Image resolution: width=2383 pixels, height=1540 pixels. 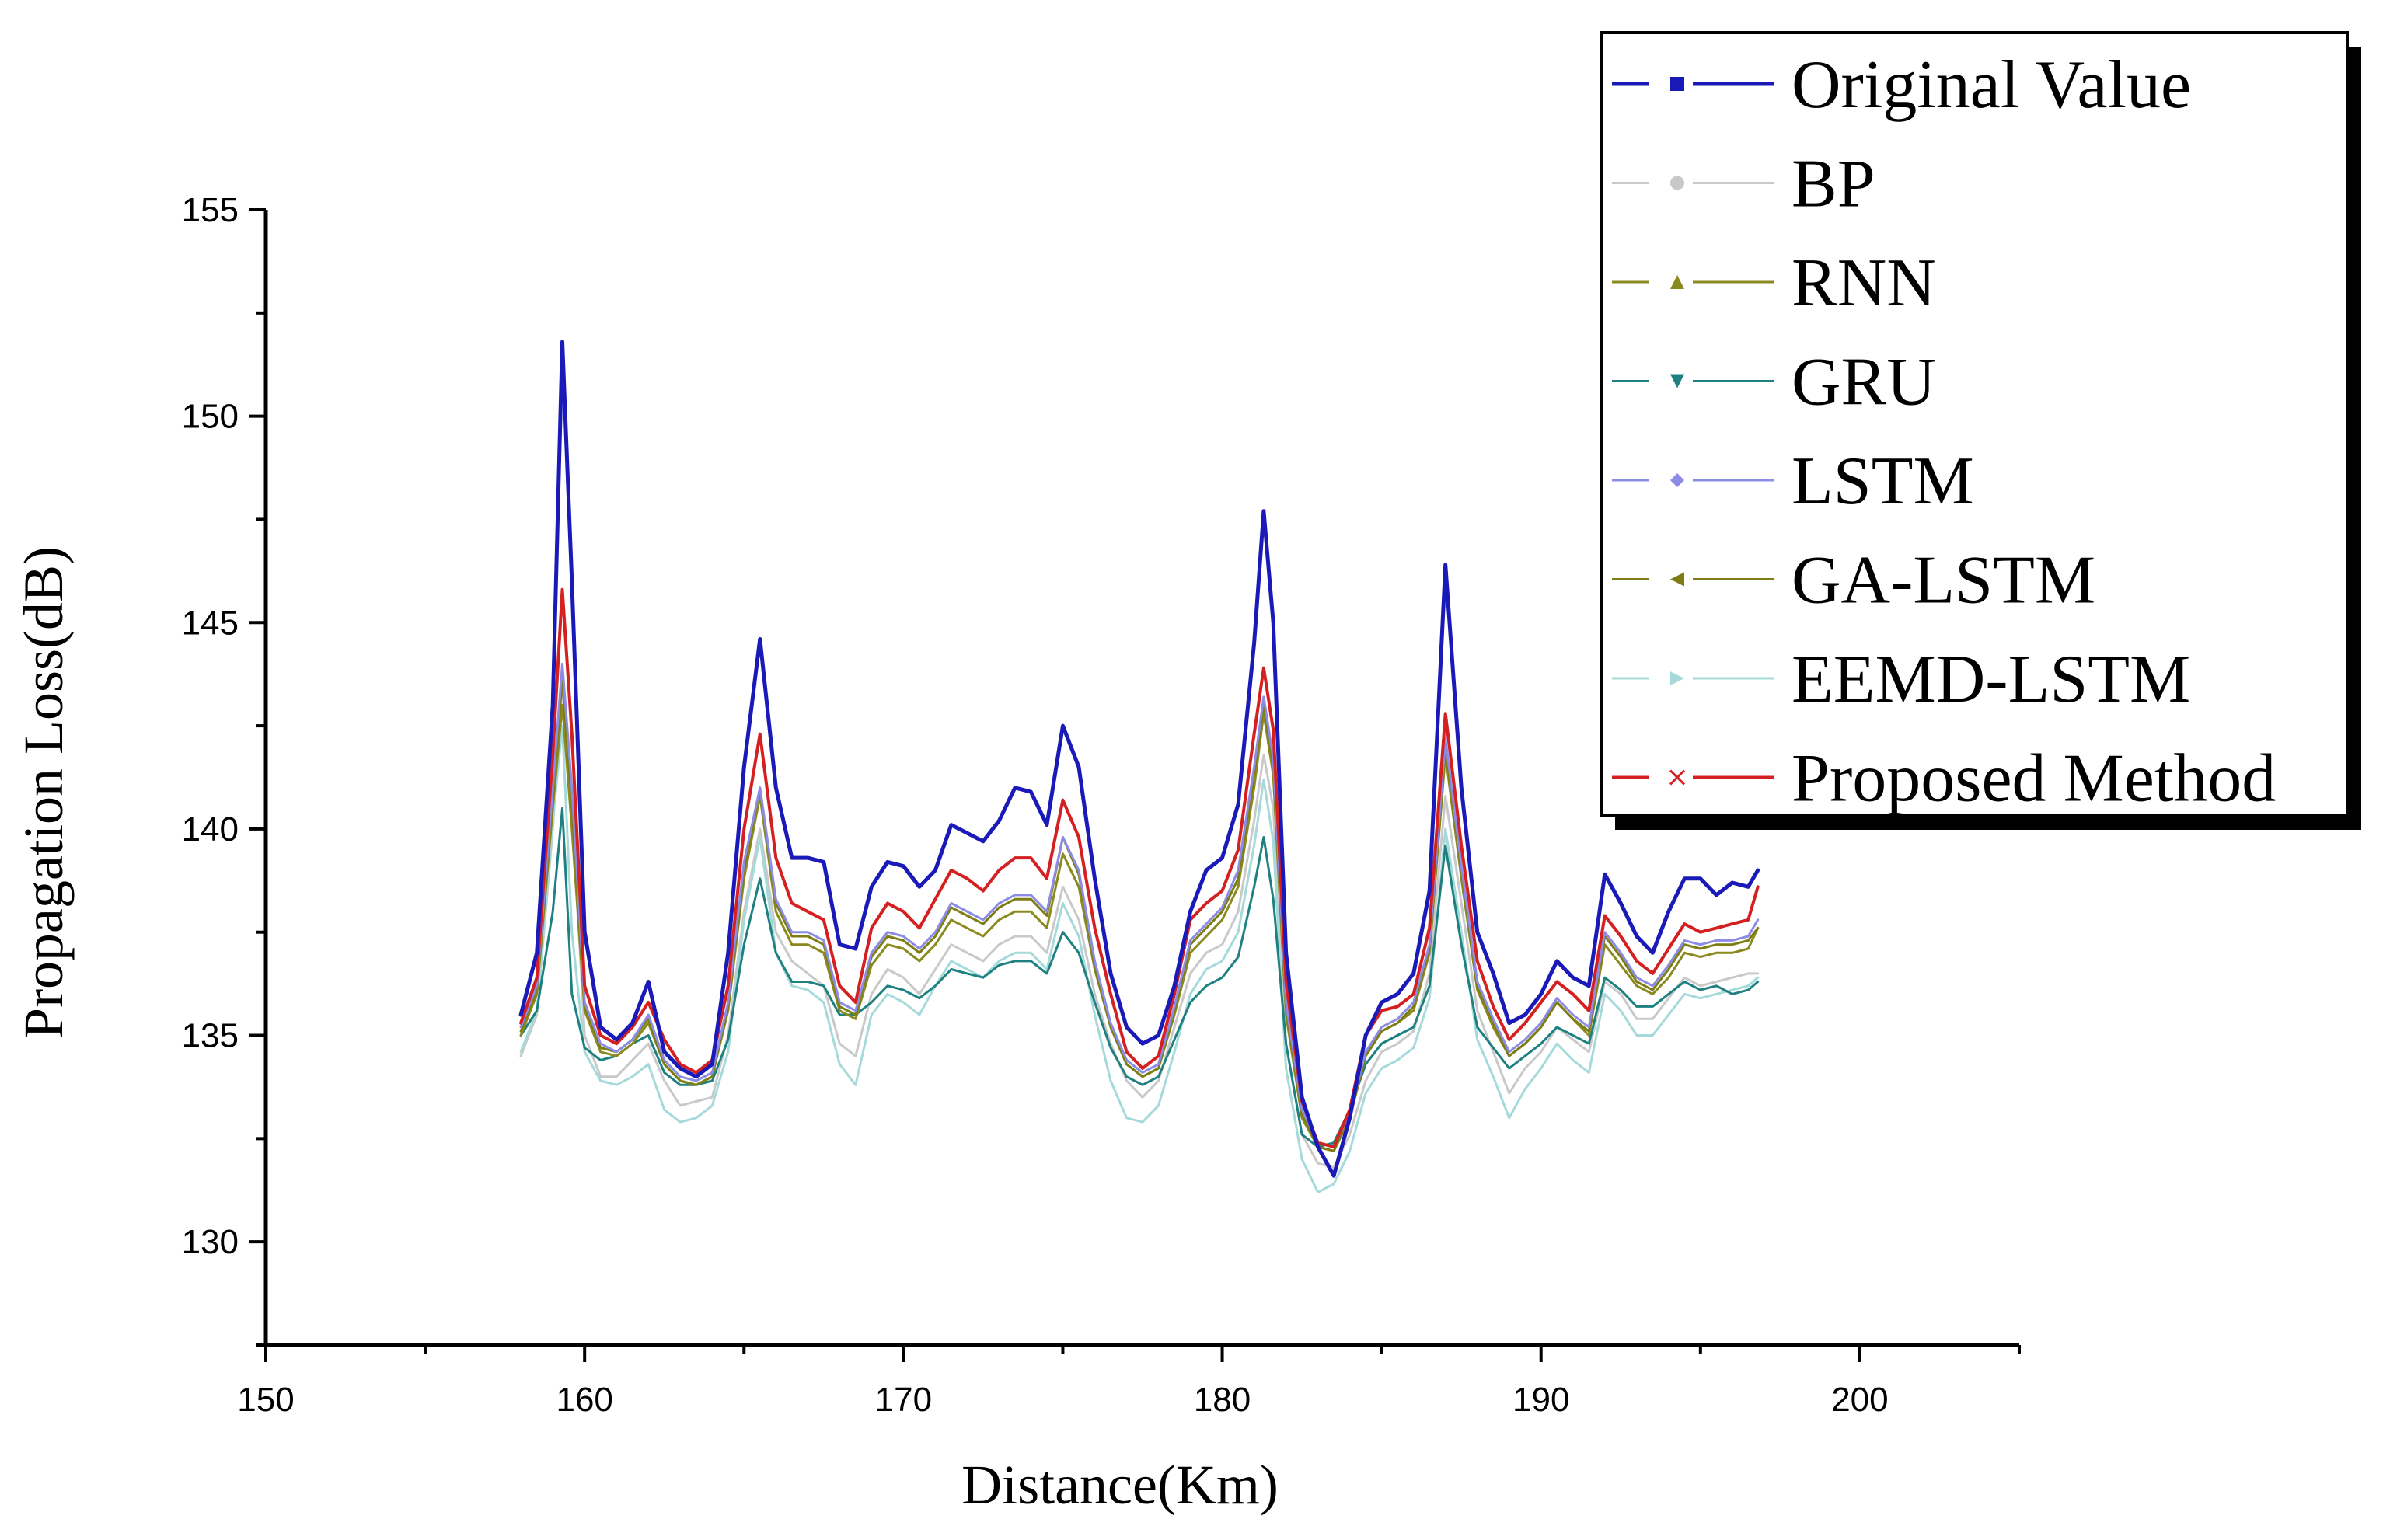 What do you see at coordinates (211, 210) in the screenshot?
I see `y-tick-label: 155` at bounding box center [211, 210].